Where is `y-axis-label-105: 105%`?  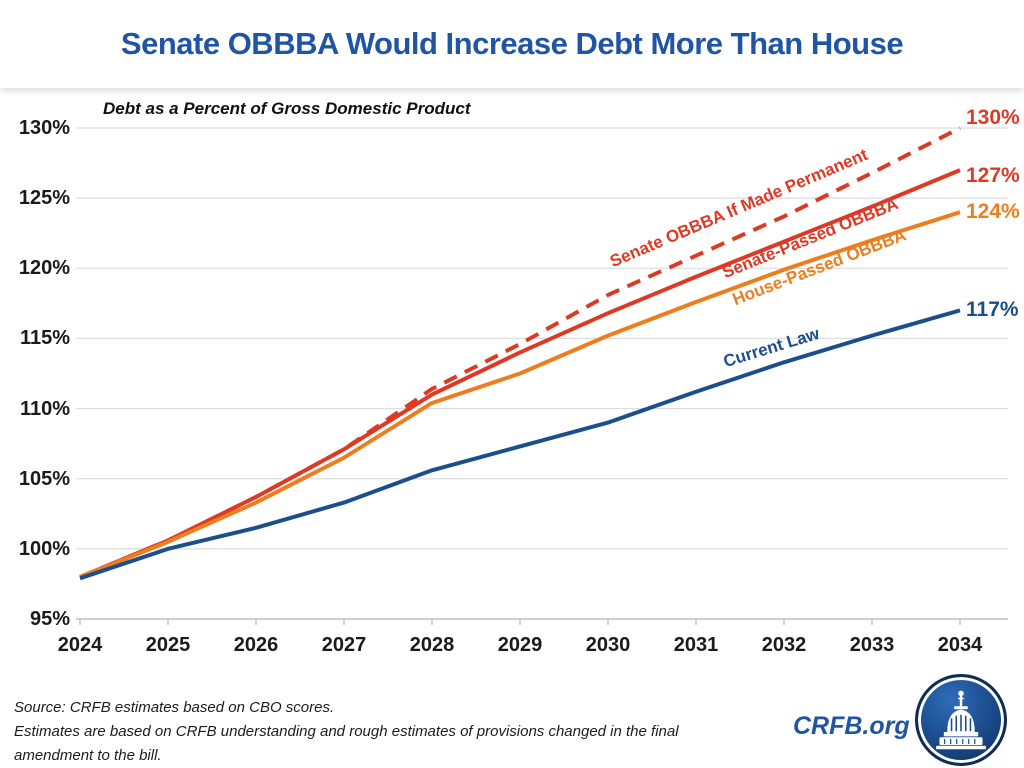
y-axis-label-105: 105% is located at coordinates (44, 478).